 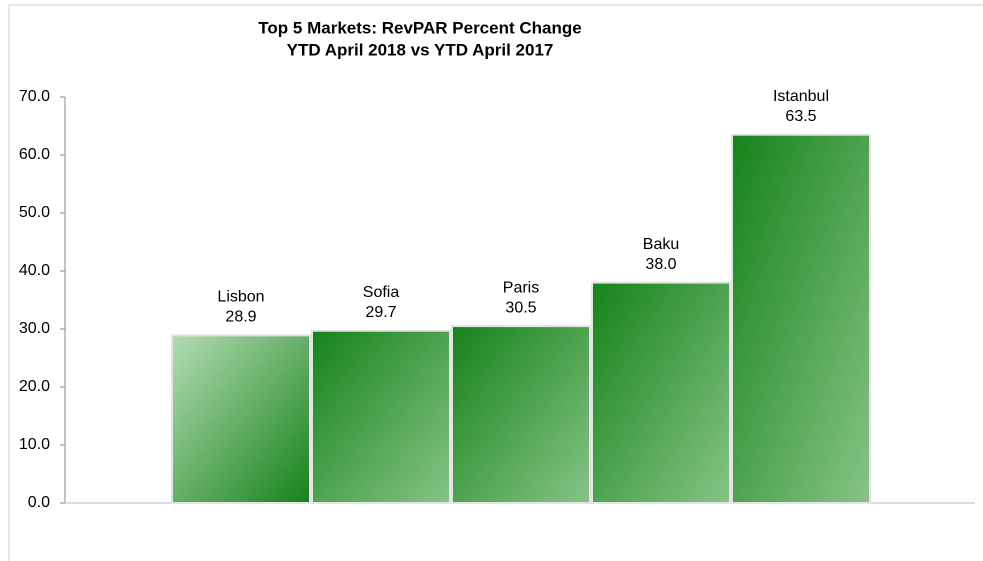 I want to click on chart-title: Top 5 Markets: RevPAR Percent Change, so click(x=419, y=27).